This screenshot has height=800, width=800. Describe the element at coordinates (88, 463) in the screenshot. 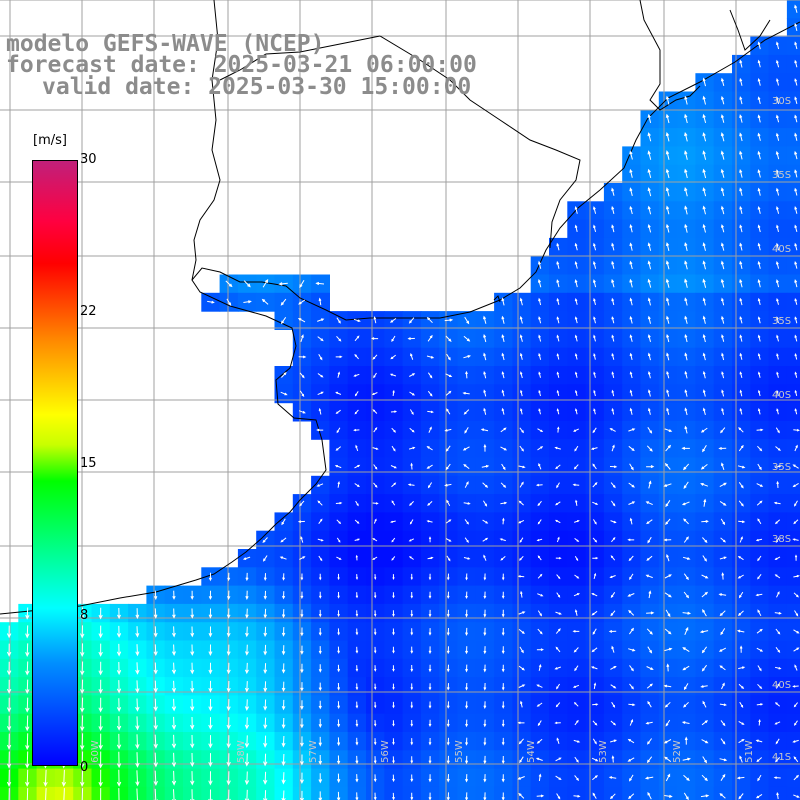

I see `colorbar-tick-15: 15` at that location.